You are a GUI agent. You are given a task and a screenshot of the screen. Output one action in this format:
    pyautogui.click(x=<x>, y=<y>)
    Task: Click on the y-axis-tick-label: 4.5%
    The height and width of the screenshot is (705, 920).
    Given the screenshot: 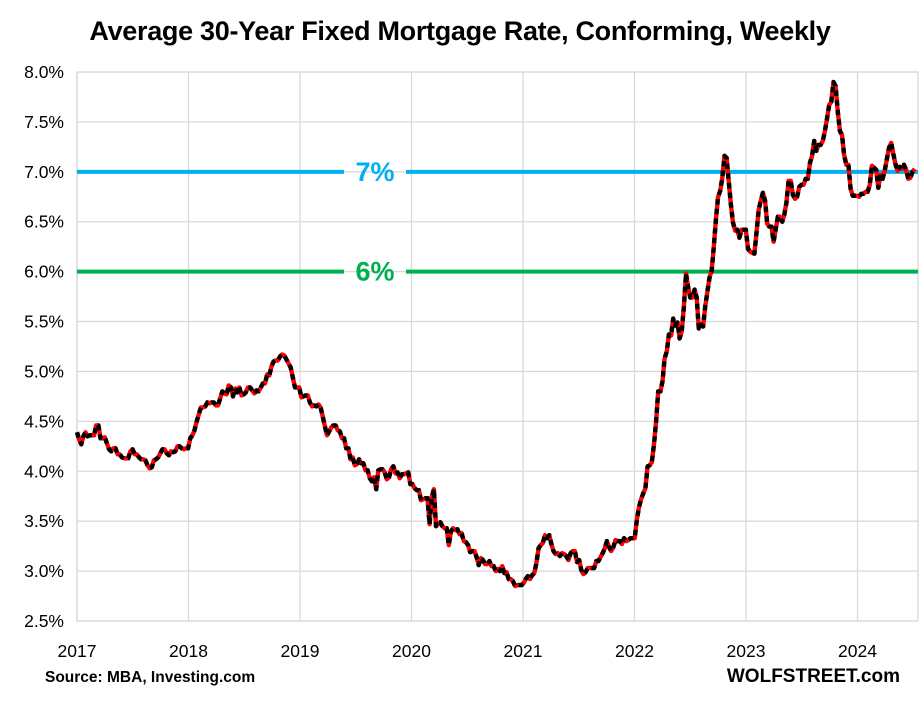 What is the action you would take?
    pyautogui.click(x=44, y=421)
    